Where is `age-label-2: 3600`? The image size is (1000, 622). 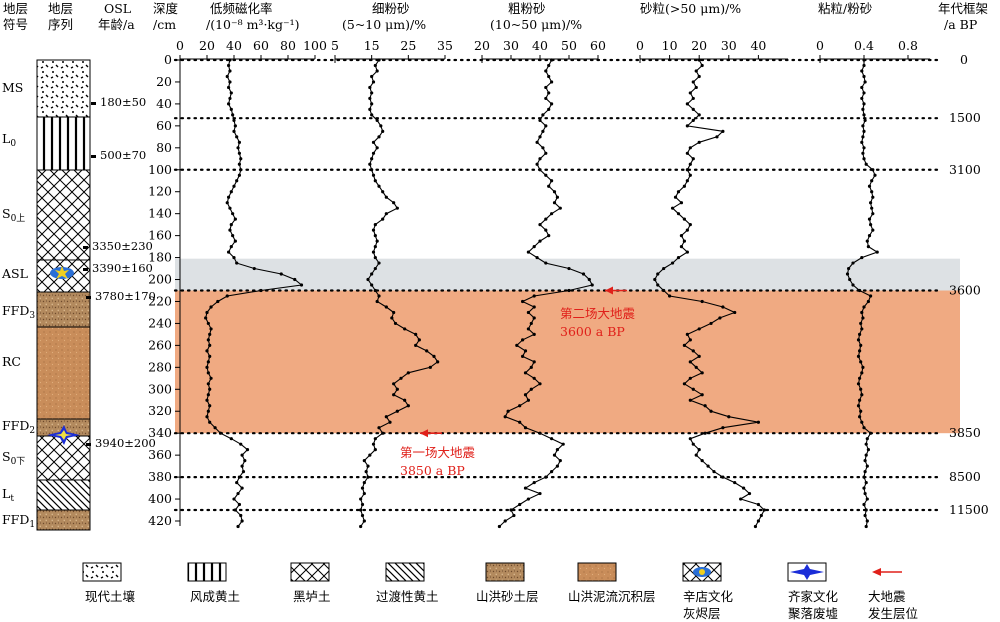 age-label-2: 3600 is located at coordinates (965, 290).